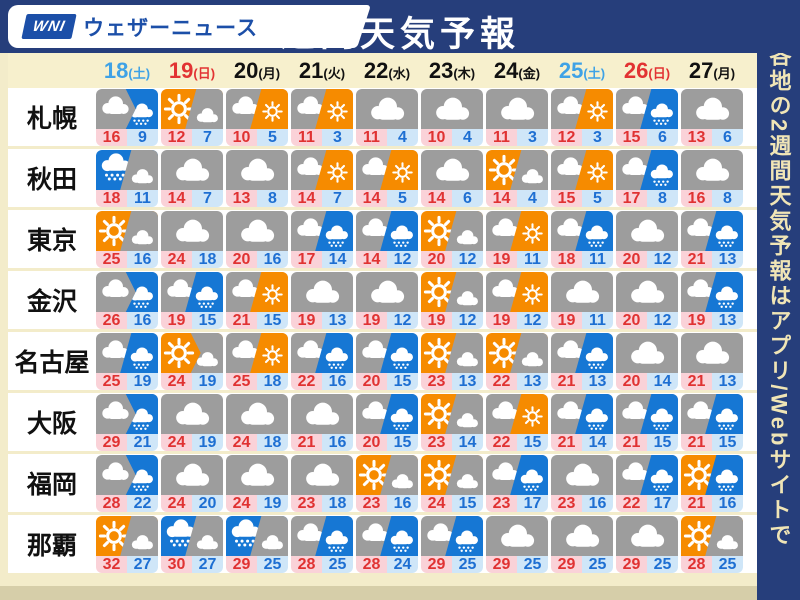 The width and height of the screenshot is (800, 600). Describe the element at coordinates (51, 180) in the screenshot. I see `city-label: 秋田` at that location.